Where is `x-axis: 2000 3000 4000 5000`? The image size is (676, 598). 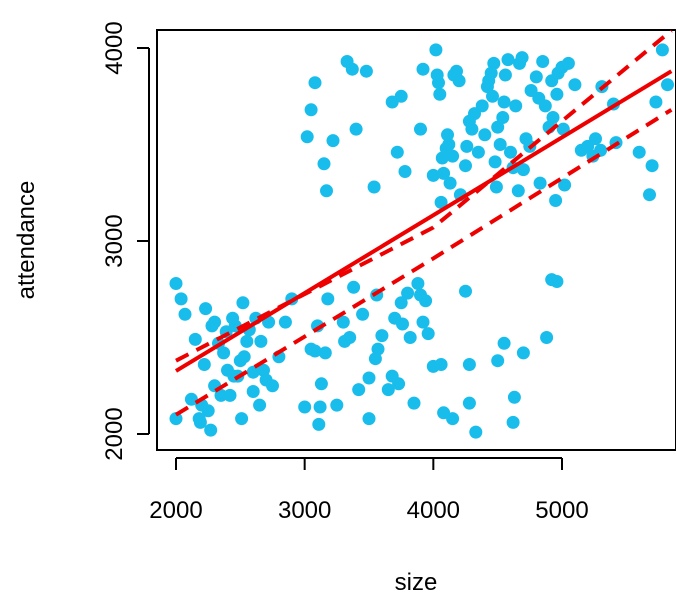 x-axis: 2000 3000 4000 5000 is located at coordinates (369, 490).